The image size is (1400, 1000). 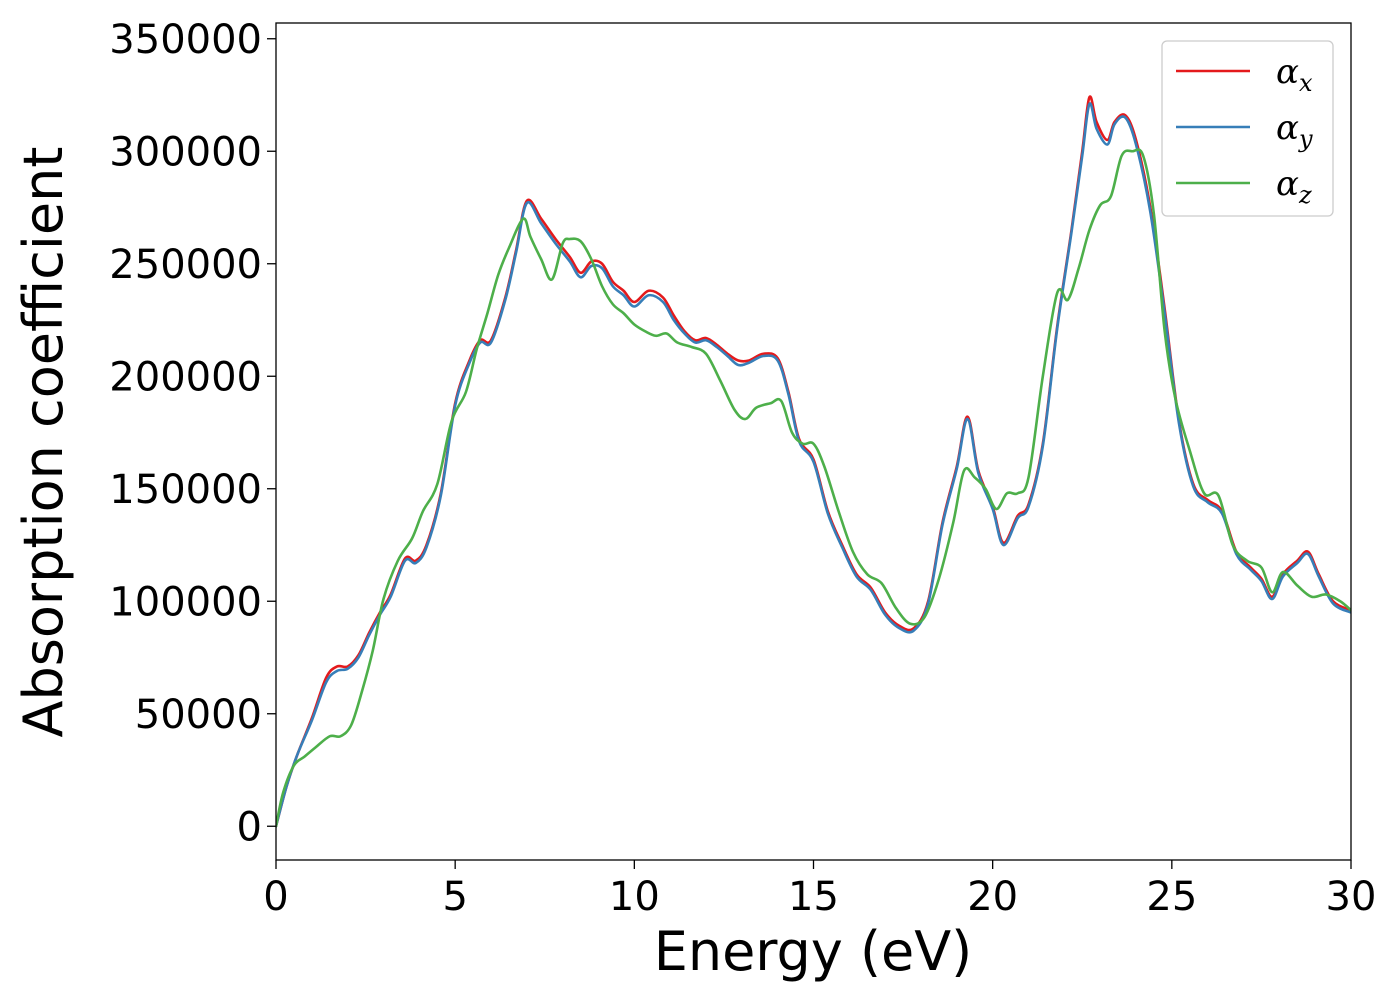 I want to click on y-axis-title: Absorption coefficient, so click(x=43, y=442).